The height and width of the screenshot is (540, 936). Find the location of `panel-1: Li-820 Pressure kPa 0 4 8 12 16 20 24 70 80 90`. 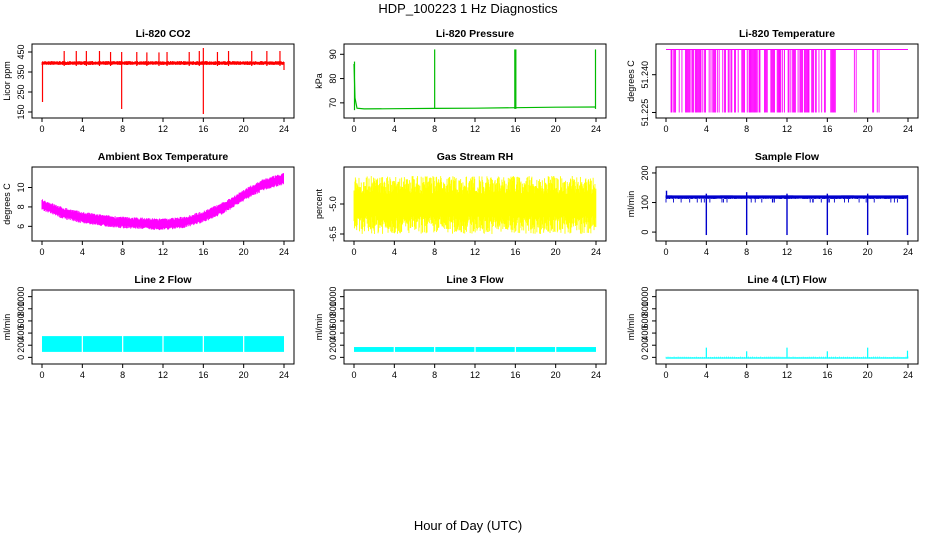

panel-1: Li-820 Pressure kPa 0 4 8 12 16 20 24 70 80 90 is located at coordinates (460, 81).